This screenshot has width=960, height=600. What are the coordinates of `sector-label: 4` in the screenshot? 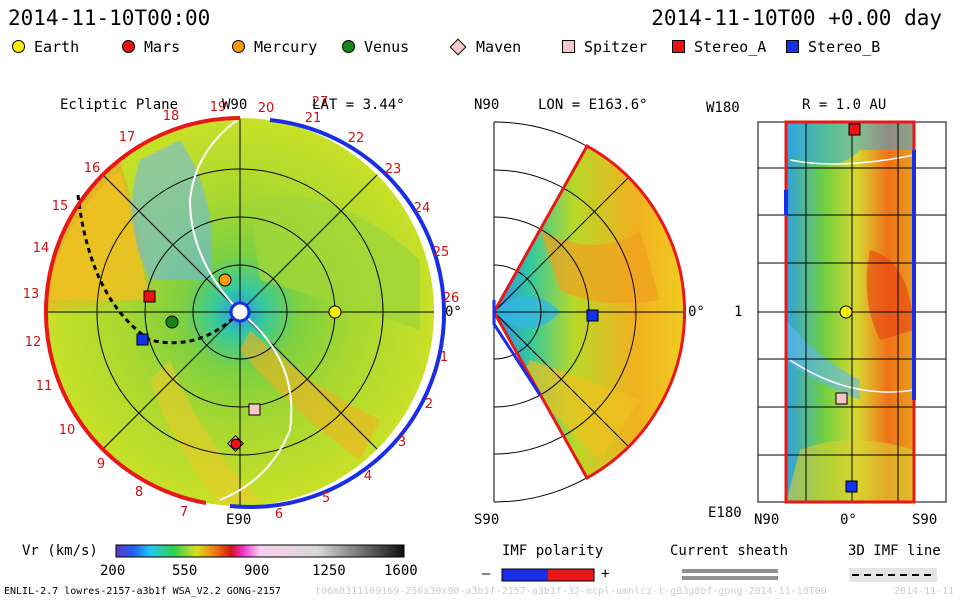 It's located at (368, 476).